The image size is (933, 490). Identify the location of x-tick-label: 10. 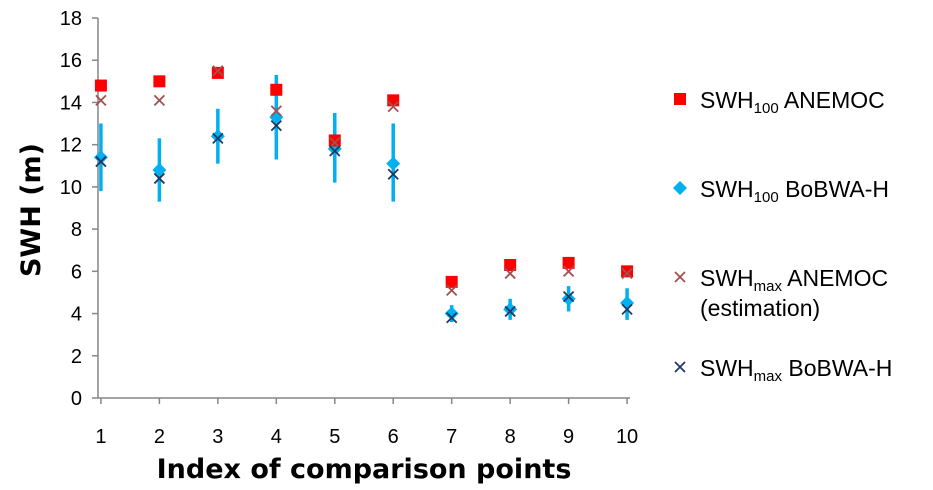
(627, 437).